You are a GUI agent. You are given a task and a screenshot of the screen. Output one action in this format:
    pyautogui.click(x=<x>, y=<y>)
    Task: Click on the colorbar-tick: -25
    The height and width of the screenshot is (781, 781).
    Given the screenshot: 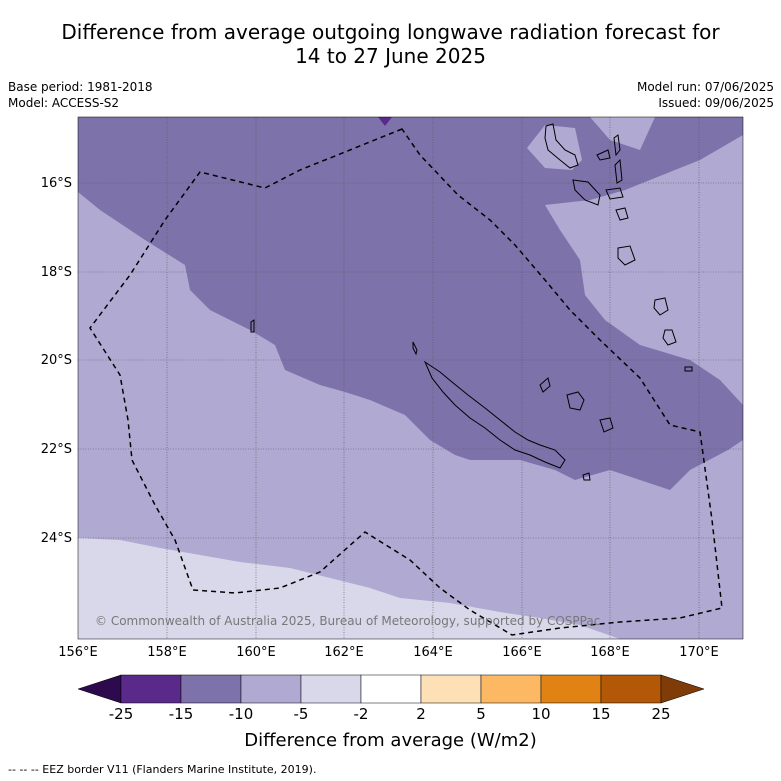 What is the action you would take?
    pyautogui.click(x=121, y=714)
    